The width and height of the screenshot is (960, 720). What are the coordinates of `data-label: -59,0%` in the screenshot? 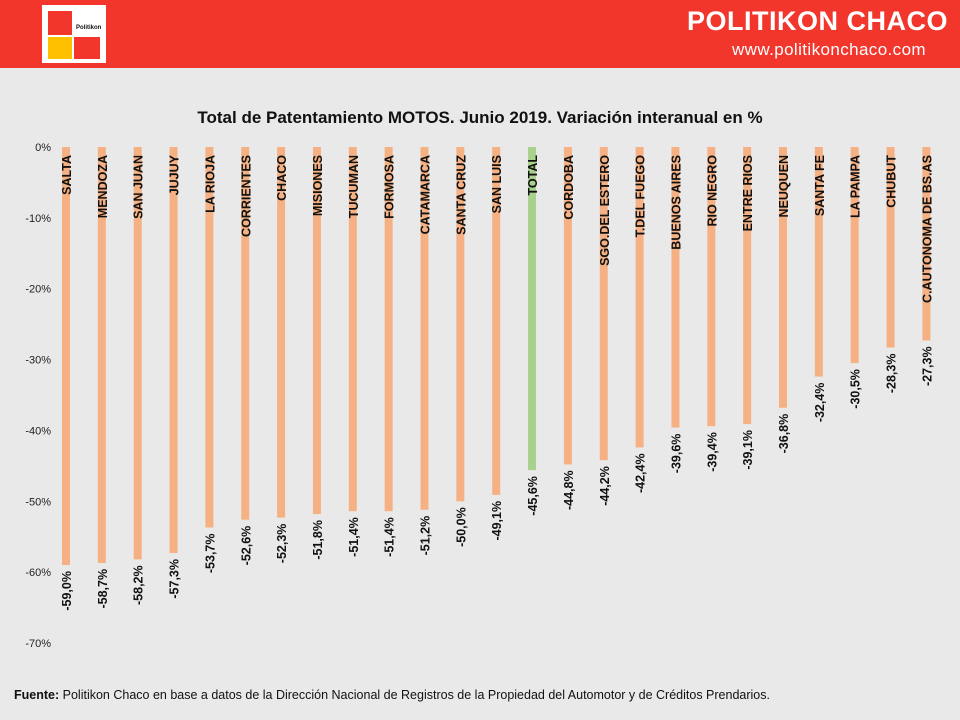 It's located at (67, 591).